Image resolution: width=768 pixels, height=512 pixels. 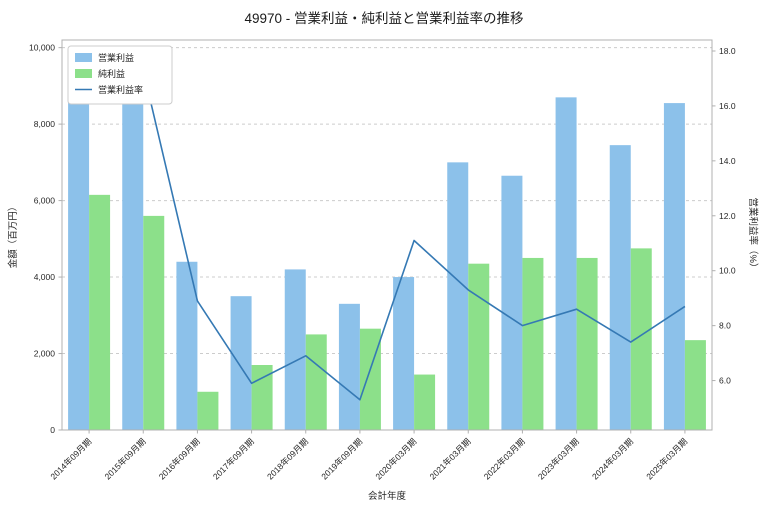 I want to click on legend-box, so click(x=120, y=75).